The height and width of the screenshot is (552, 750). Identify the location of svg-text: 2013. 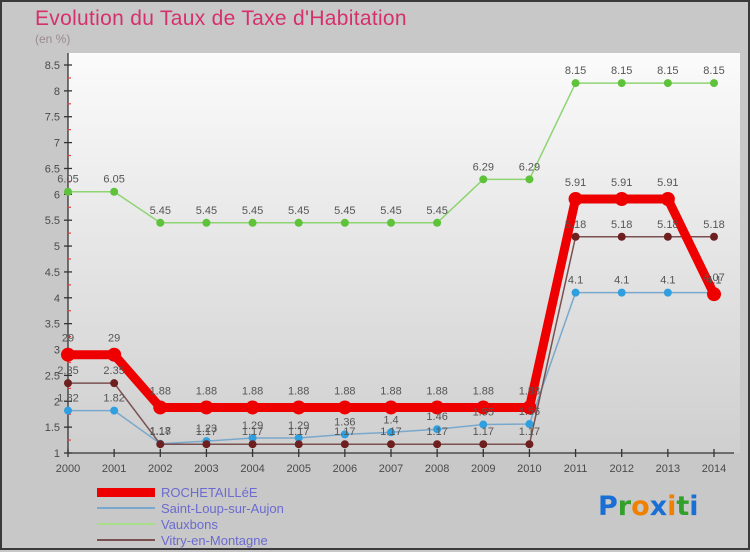
(668, 469).